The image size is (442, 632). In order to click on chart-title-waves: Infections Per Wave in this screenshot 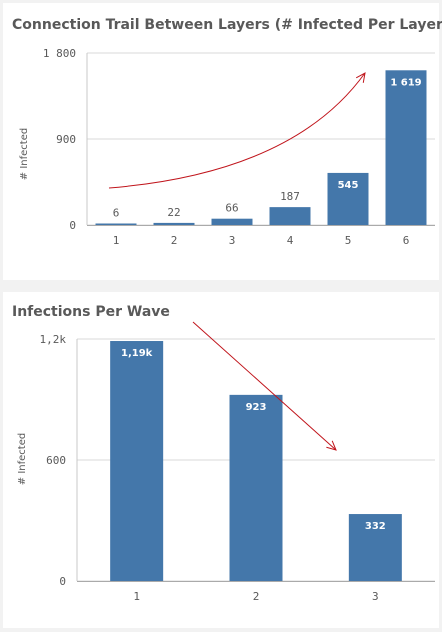, I will do `click(91, 312)`.